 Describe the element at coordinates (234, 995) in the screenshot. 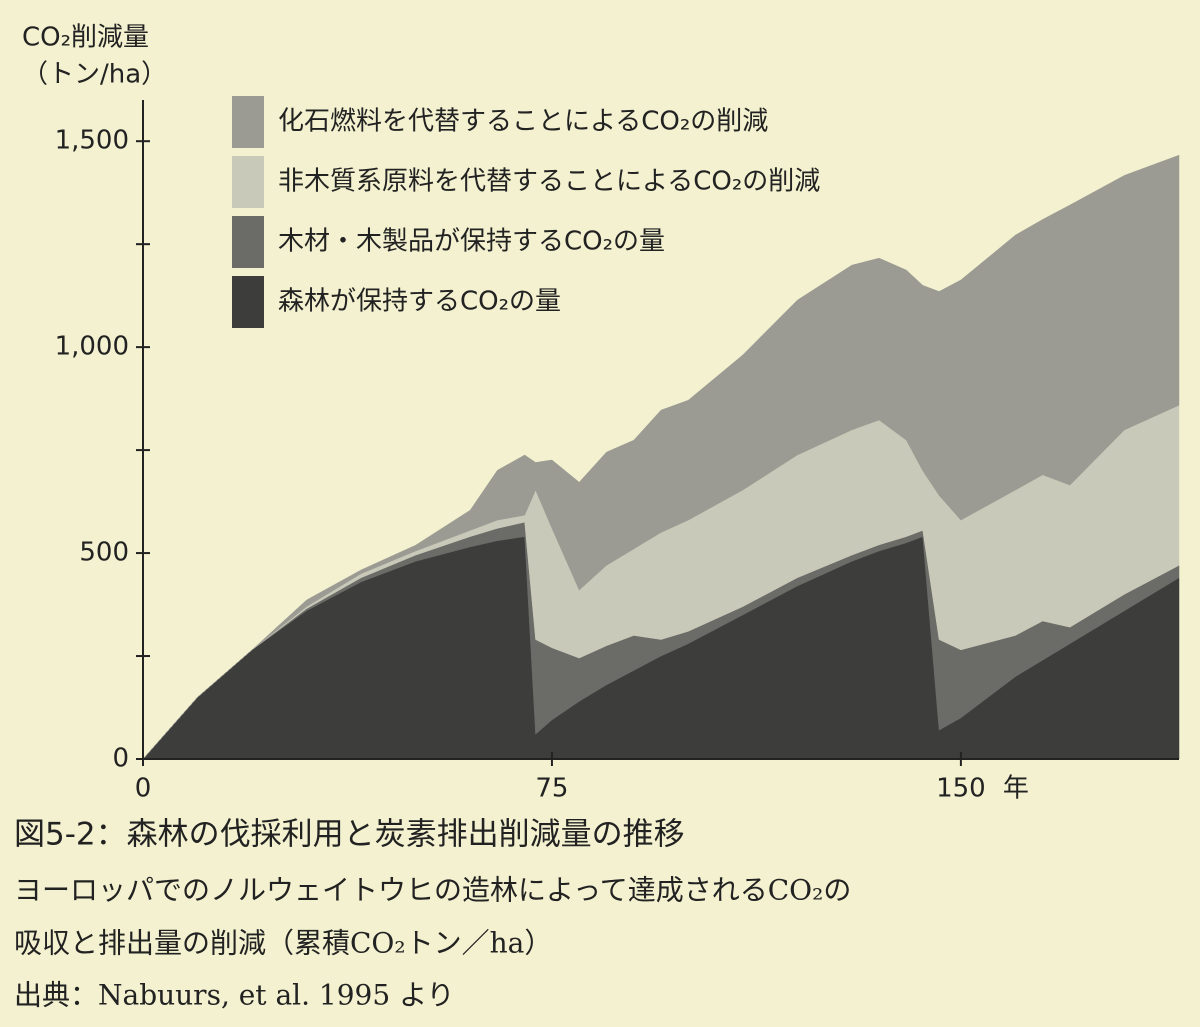

I see `caption-line: 出典：Nabuurs, et al. 1995 より` at that location.